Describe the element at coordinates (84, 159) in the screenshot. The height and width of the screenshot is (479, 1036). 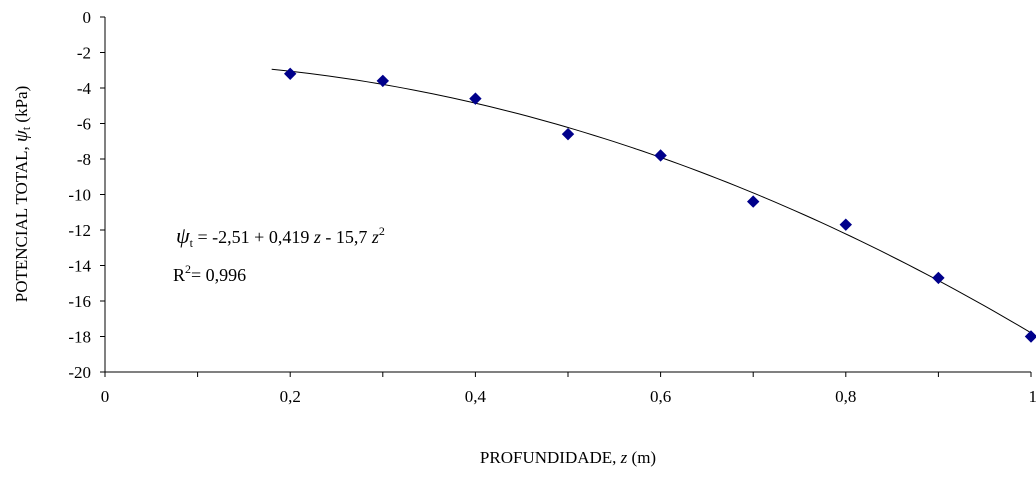
I see `y-tick-label: -8` at that location.